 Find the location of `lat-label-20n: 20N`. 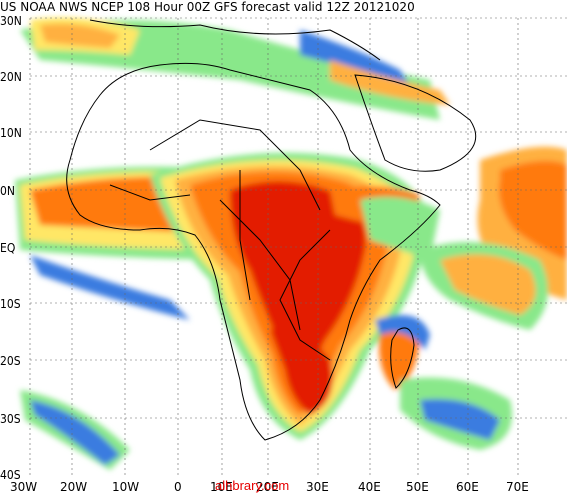

lat-label-20n: 20N is located at coordinates (11, 77).